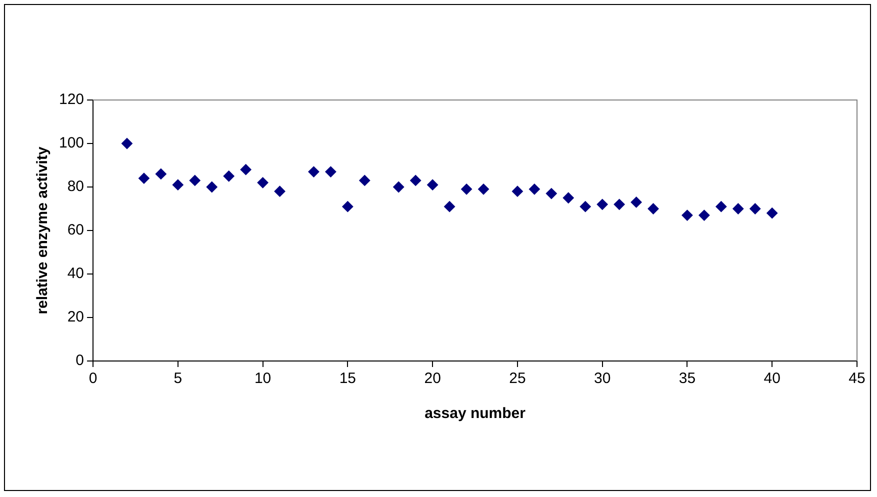 Image resolution: width=877 pixels, height=497 pixels. I want to click on x-tick-label: 20, so click(432, 379).